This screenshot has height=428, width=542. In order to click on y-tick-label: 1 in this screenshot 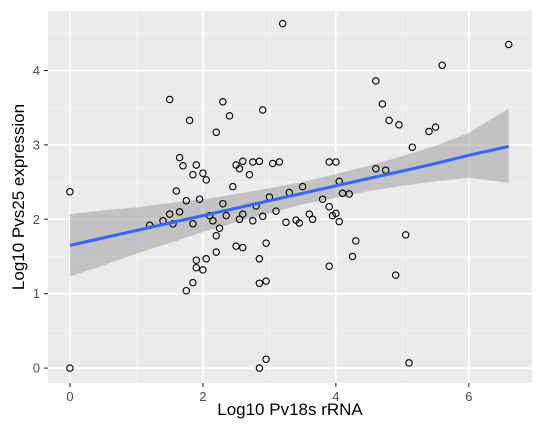, I will do `click(36, 293)`.